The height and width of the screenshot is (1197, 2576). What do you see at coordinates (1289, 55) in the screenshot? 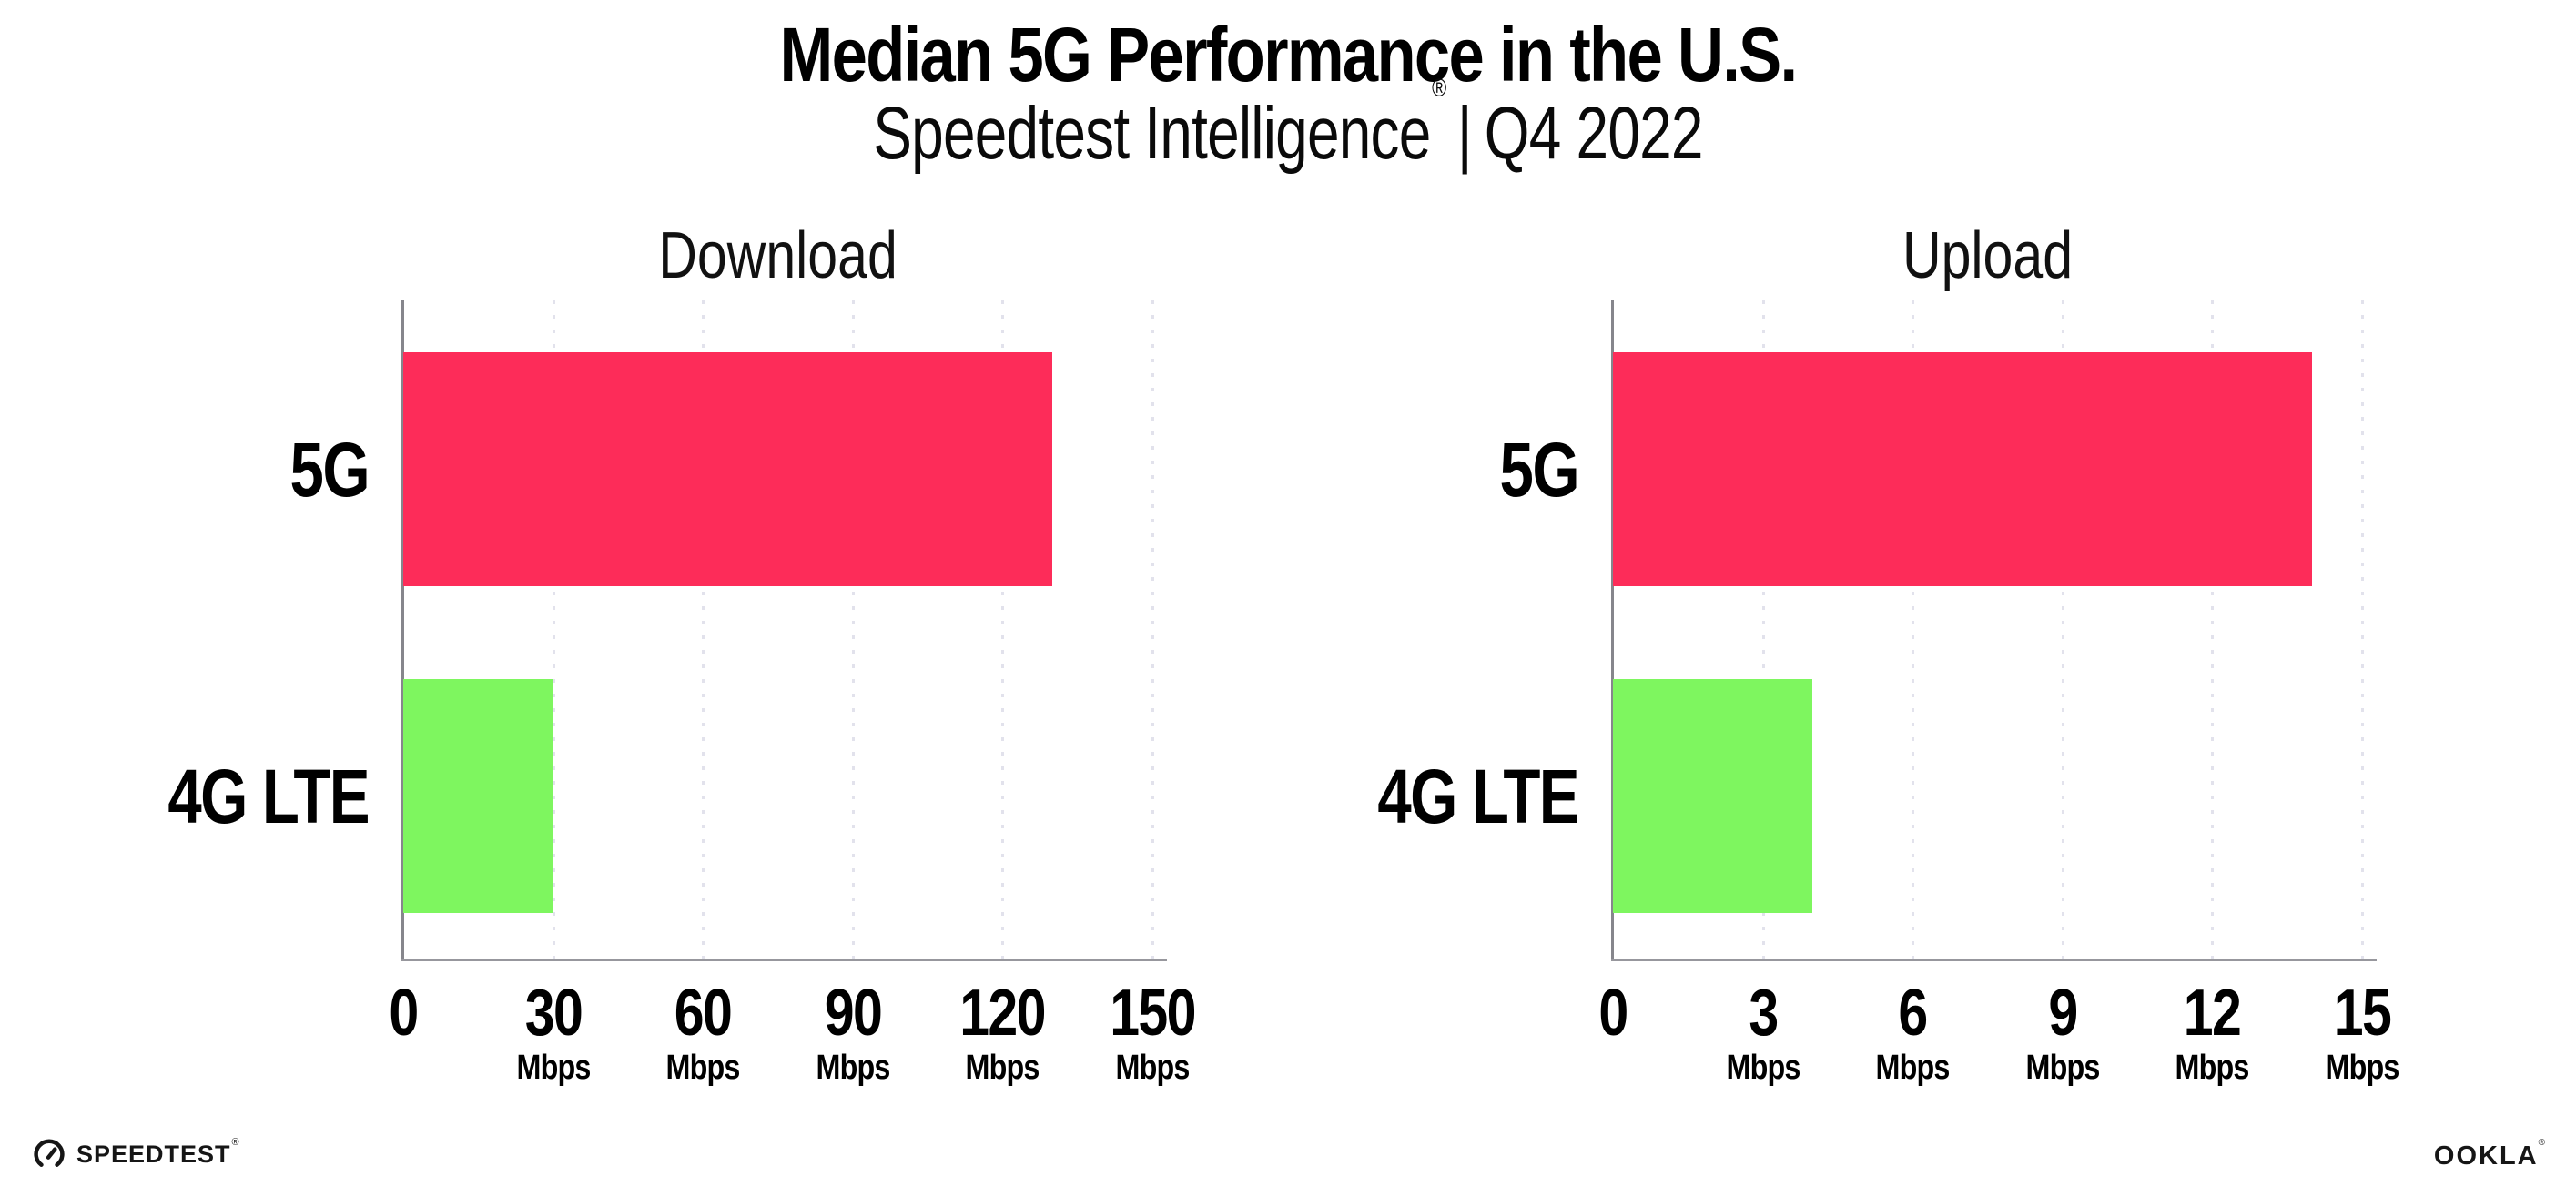
I see `page-title: Median 5G Performance in the U.S.` at bounding box center [1289, 55].